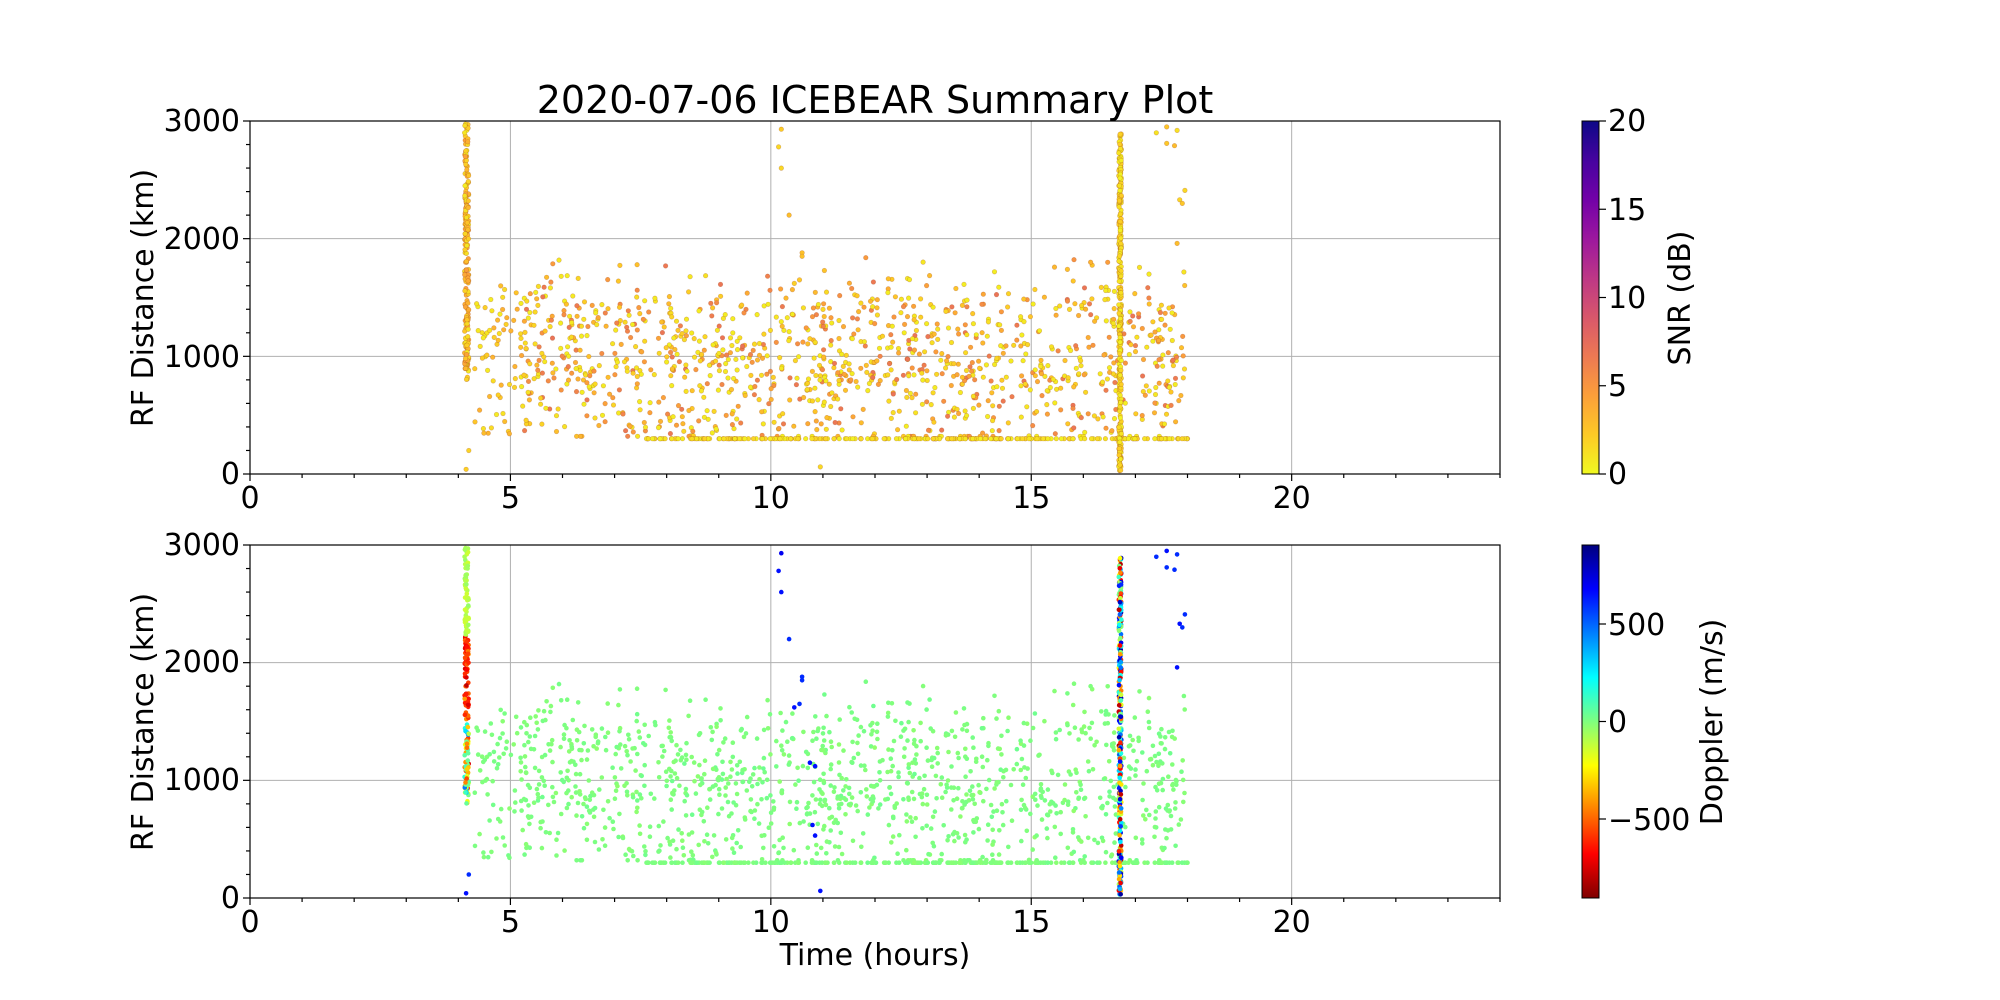  What do you see at coordinates (1617, 386) in the screenshot?
I see `snr-colorbar-tick-5: 5` at bounding box center [1617, 386].